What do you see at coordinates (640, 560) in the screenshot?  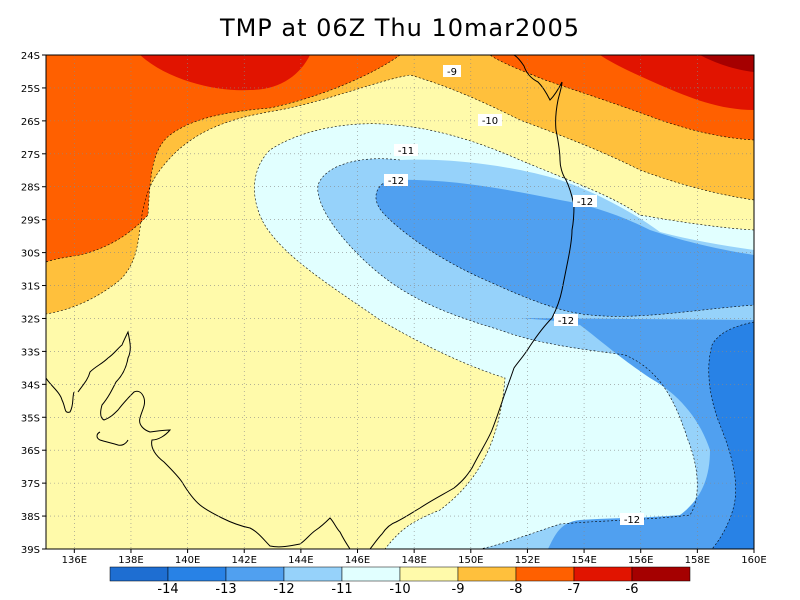 I see `lon-tick-label: 156E` at bounding box center [640, 560].